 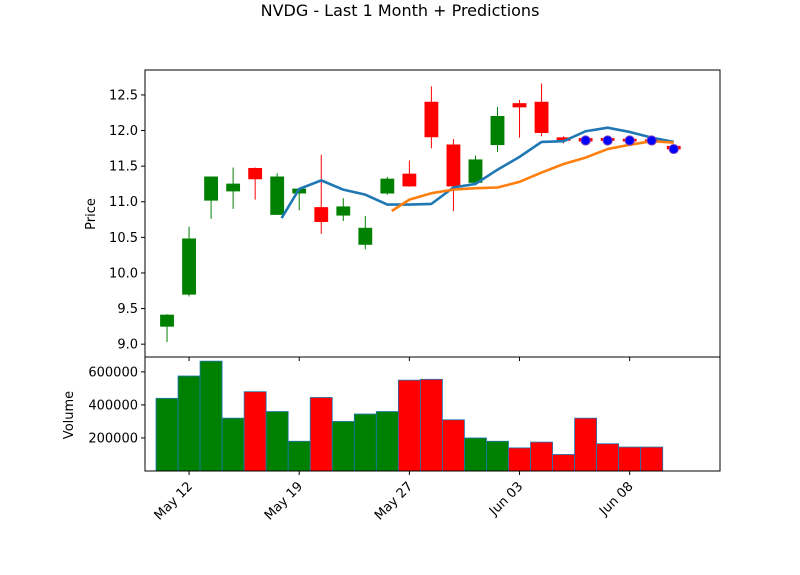 I want to click on price-ytick-label: 11.0, so click(x=123, y=202).